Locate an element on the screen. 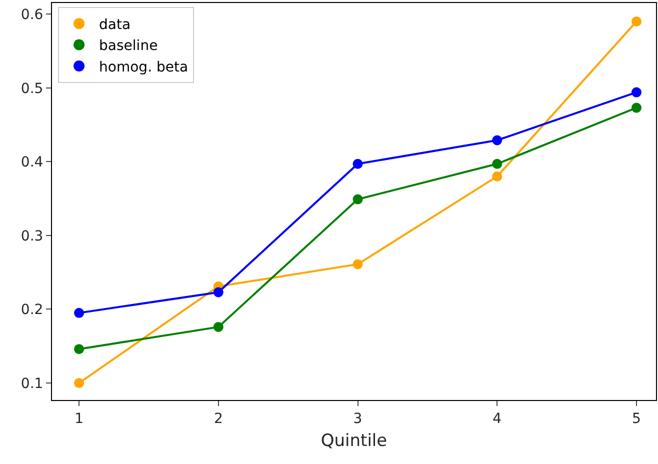 The width and height of the screenshot is (658, 464). x-tick-label: 3 is located at coordinates (357, 418).